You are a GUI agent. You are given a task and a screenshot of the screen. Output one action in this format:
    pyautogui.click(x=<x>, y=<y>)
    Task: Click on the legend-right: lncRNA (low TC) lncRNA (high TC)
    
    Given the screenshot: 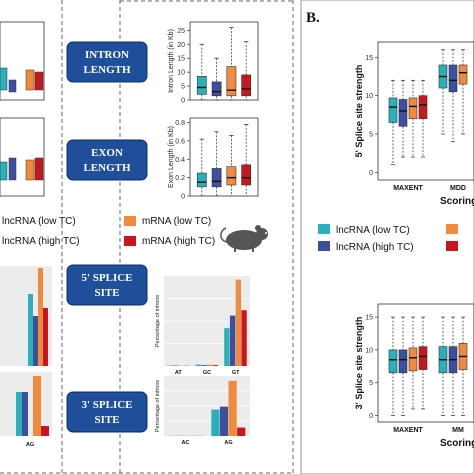 What is the action you would take?
    pyautogui.click(x=388, y=238)
    